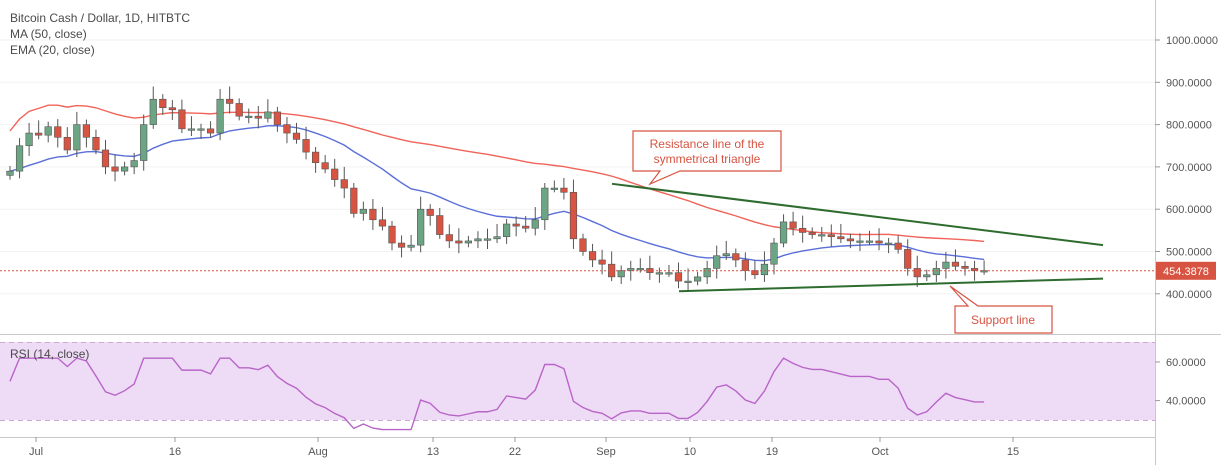 Image resolution: width=1221 pixels, height=465 pixels. What do you see at coordinates (891, 285) in the screenshot?
I see `support-line` at bounding box center [891, 285].